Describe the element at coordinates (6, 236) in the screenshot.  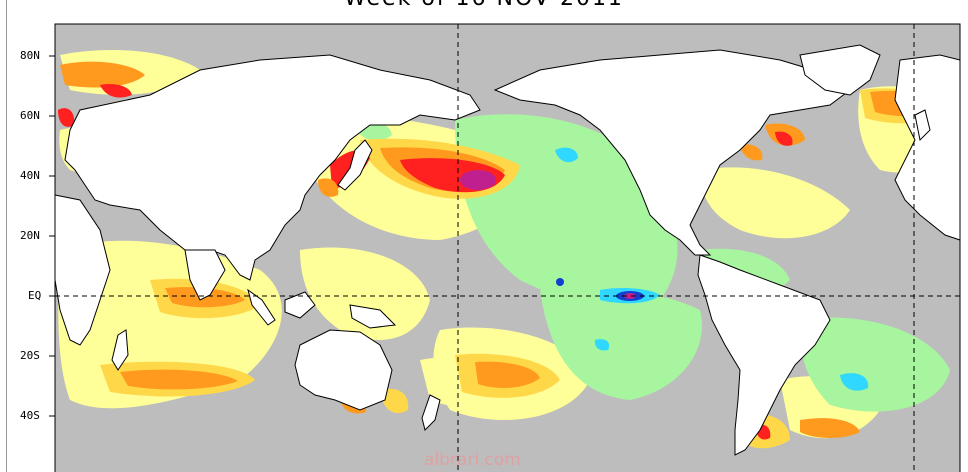
I see `window-edge` at that location.